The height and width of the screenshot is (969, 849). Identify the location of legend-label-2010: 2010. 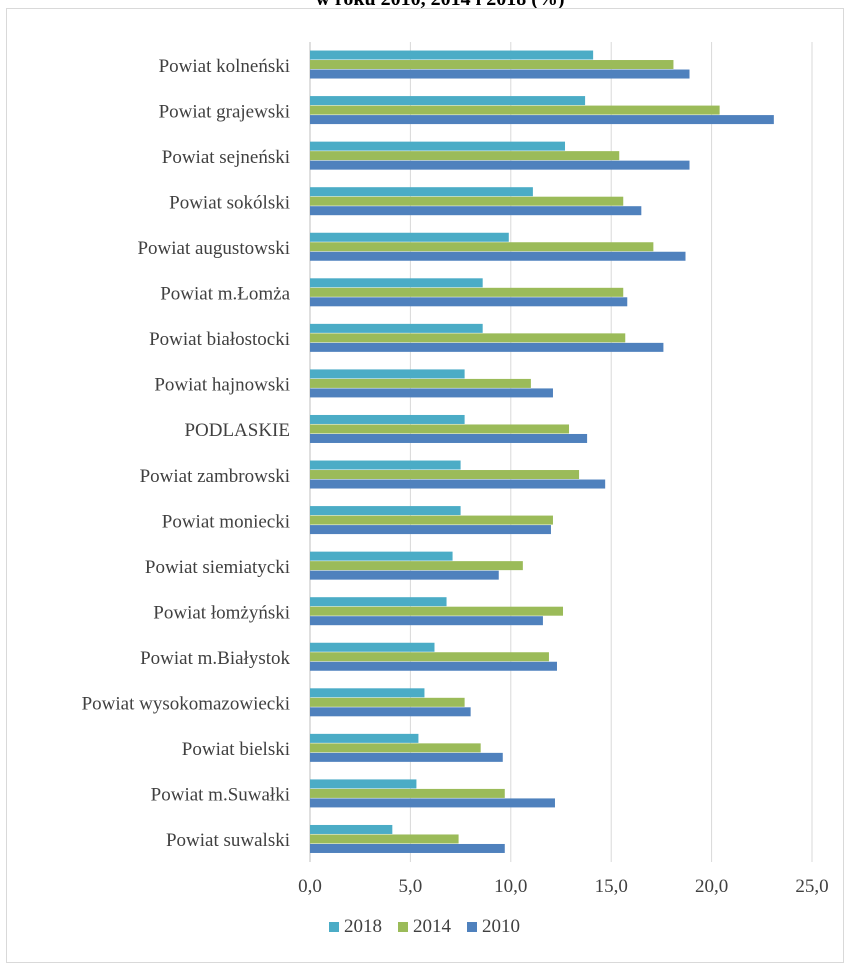
(501, 926).